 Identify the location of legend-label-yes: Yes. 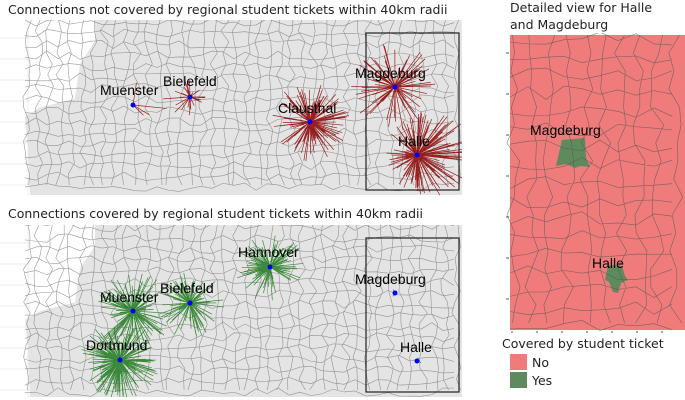
(542, 380).